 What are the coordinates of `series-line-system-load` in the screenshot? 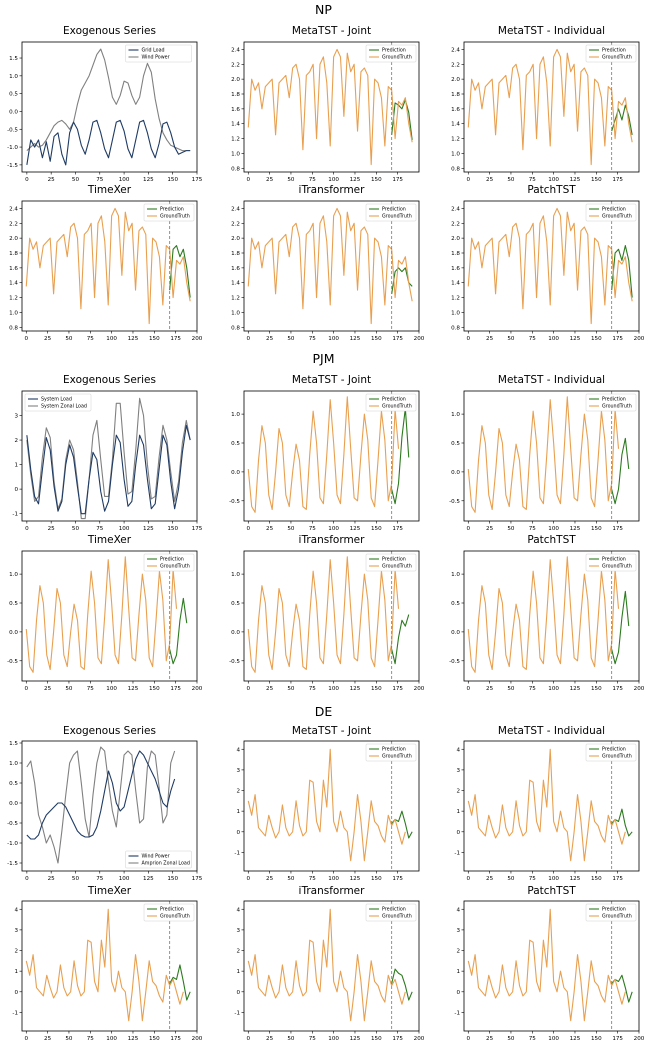 It's located at (108, 469).